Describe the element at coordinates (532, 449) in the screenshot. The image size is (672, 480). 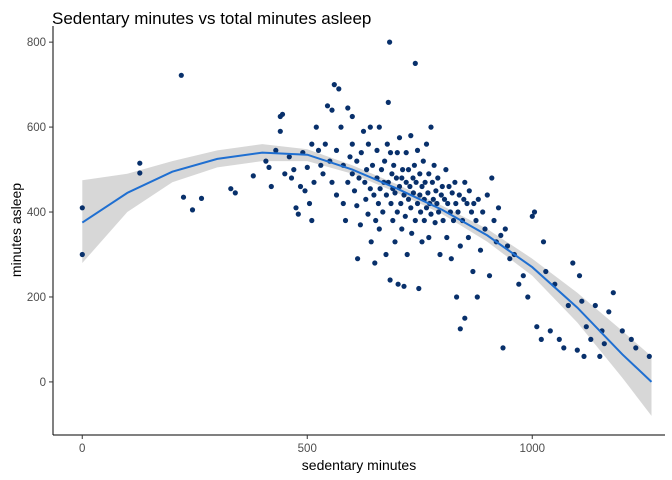
I see `x-tick-label: 1000` at that location.